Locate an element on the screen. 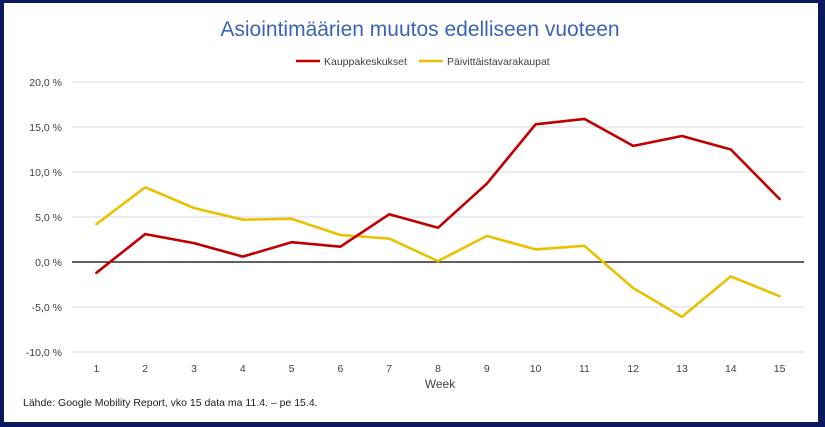 The image size is (825, 427). legend-label: Kauppakeskukset is located at coordinates (365, 62).